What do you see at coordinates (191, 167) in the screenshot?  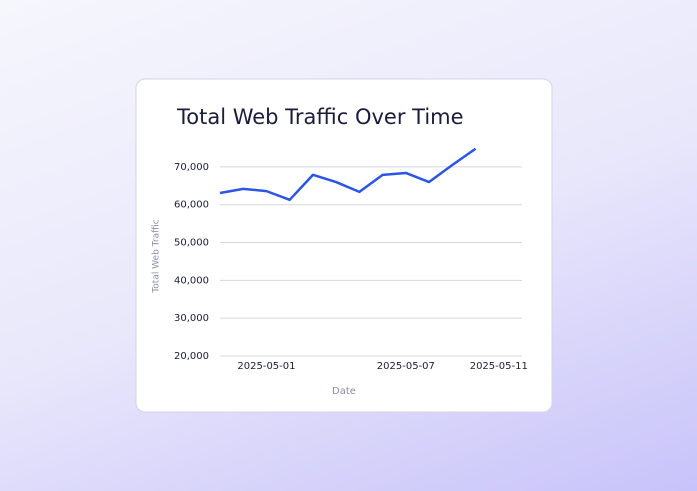 I see `y-tick-label: 70,000` at bounding box center [191, 167].